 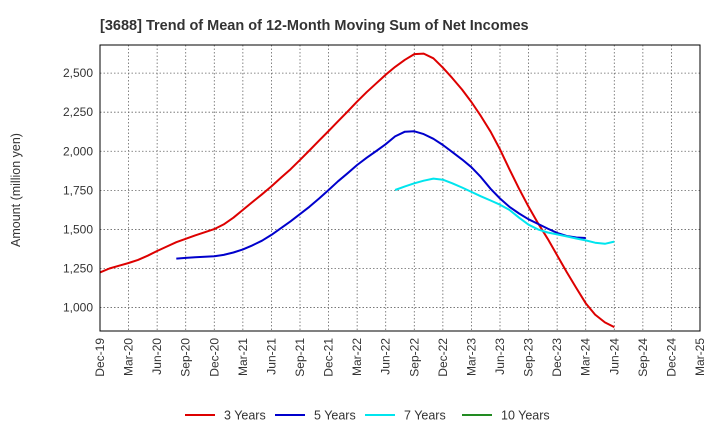 I want to click on legend-label: 7 Years, so click(x=425, y=416).